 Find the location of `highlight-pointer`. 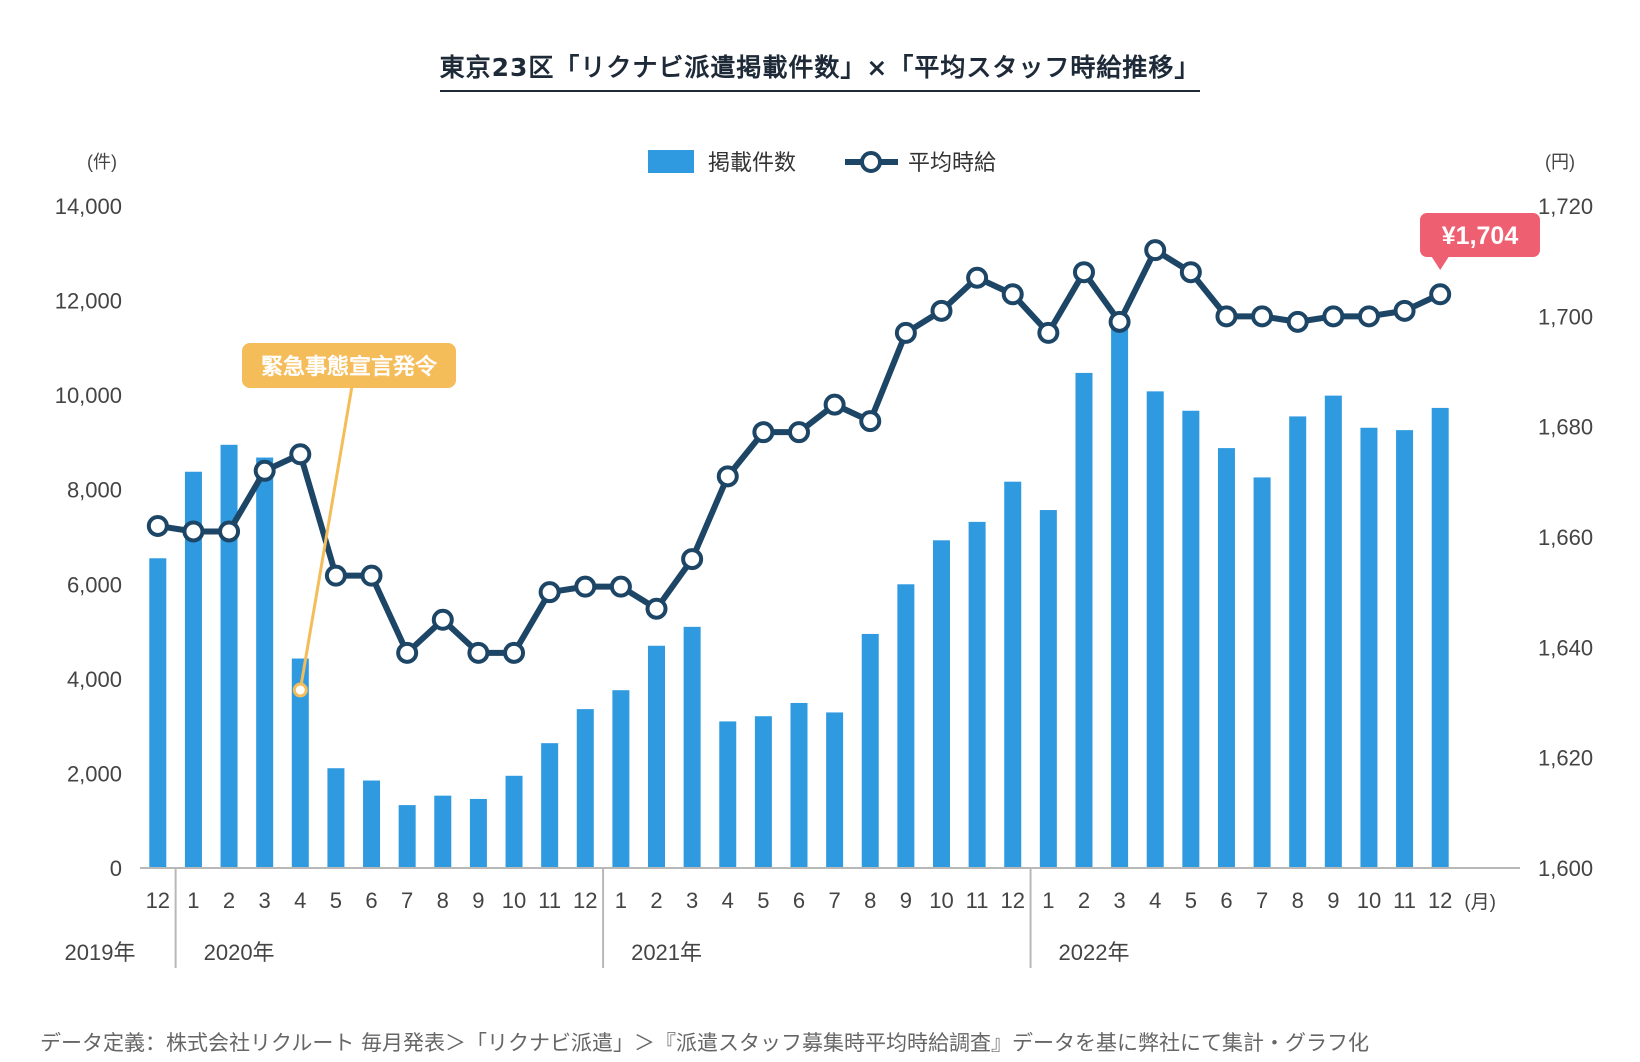

highlight-pointer is located at coordinates (1440, 263).